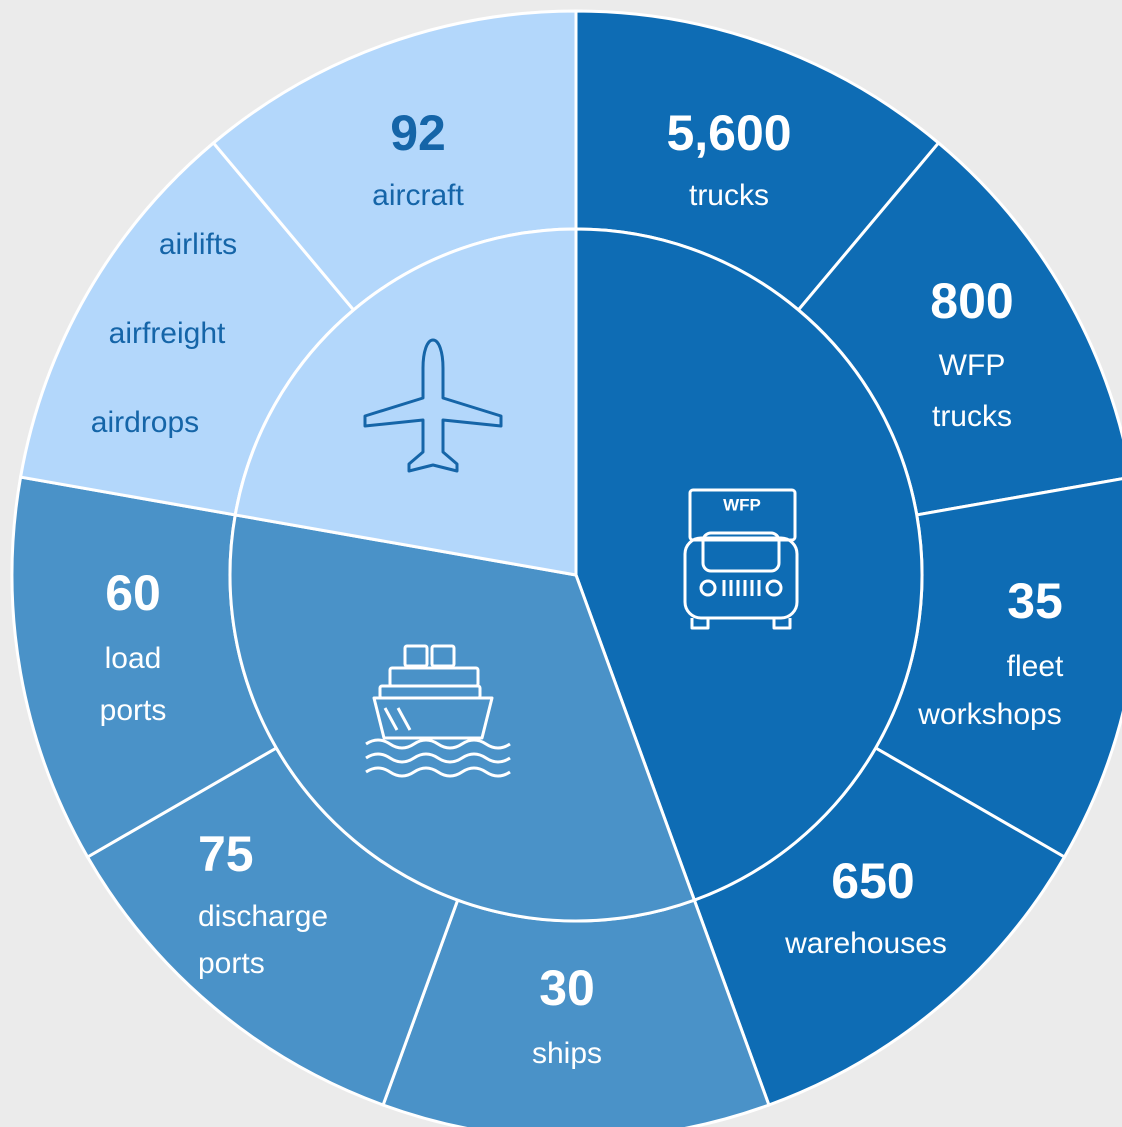 The image size is (1122, 1127). Describe the element at coordinates (567, 1053) in the screenshot. I see `segment-label: ships` at that location.